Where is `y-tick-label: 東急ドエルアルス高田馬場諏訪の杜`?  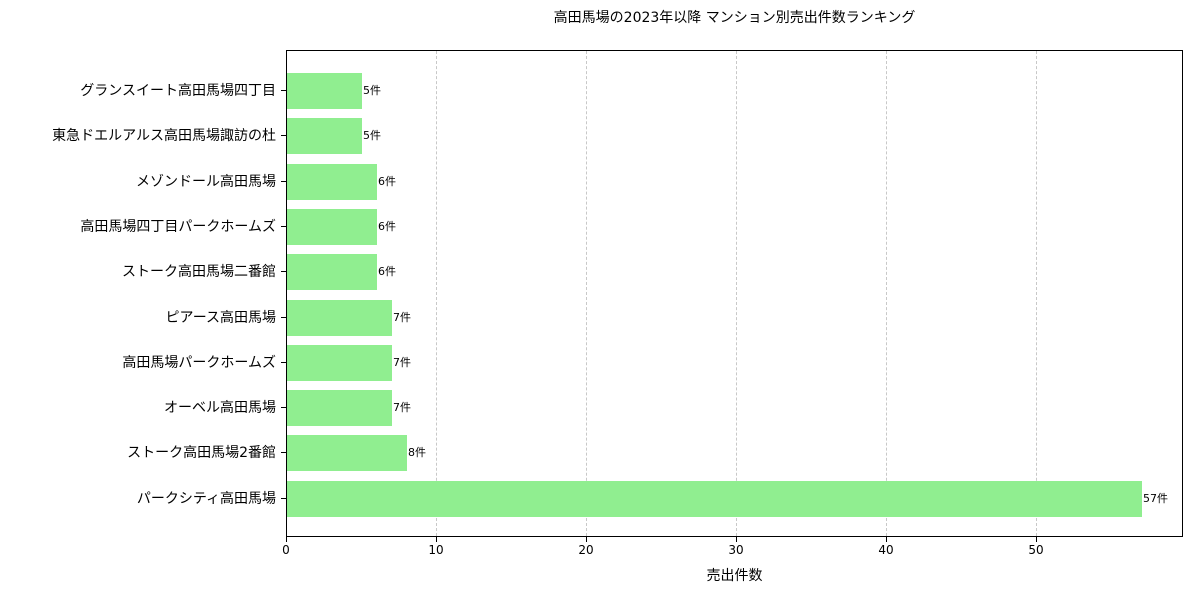
y-tick-label: 東急ドエルアルス高田馬場諏訪の杜 is located at coordinates (164, 136).